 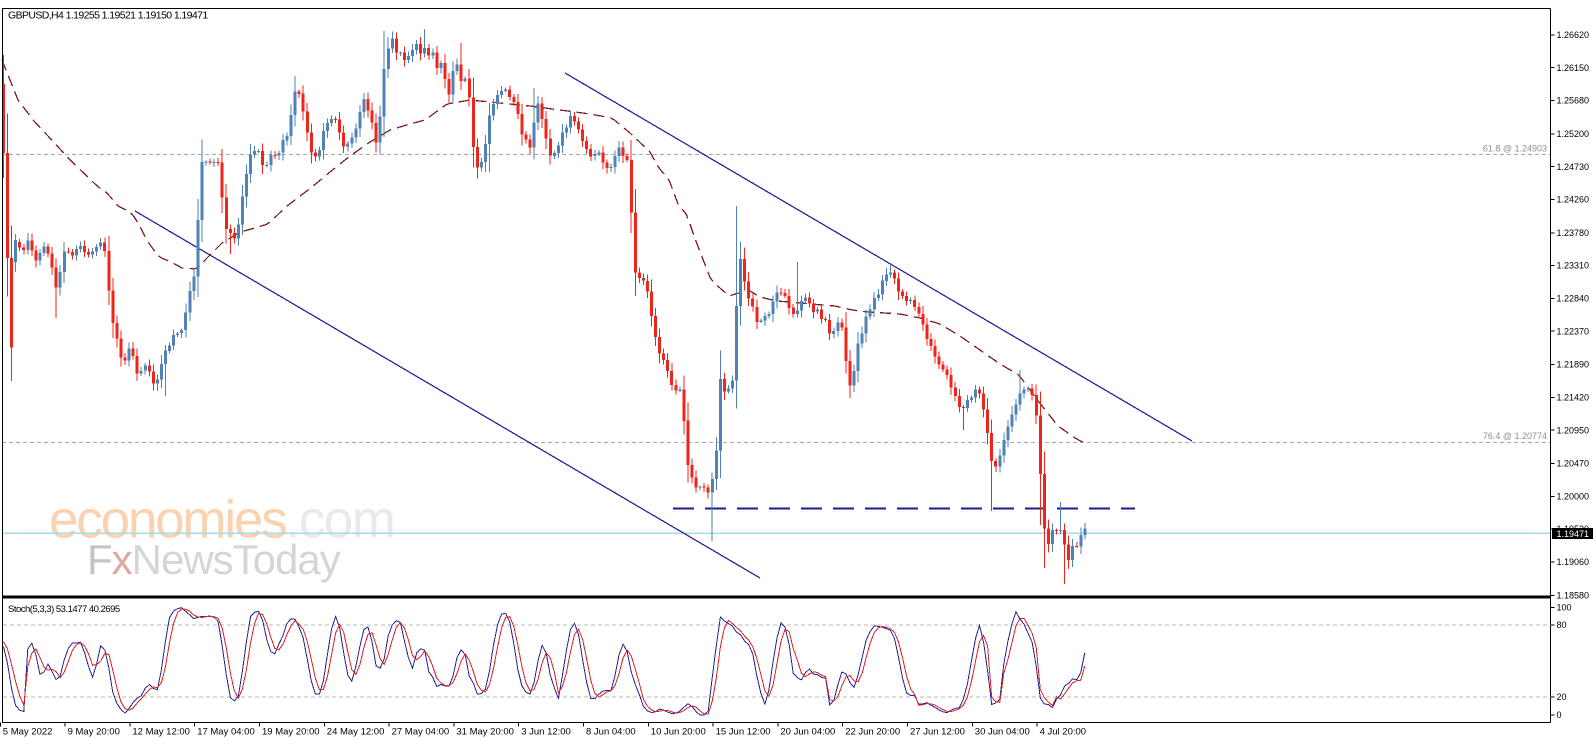 I want to click on svg-text: 3 Jun 12:00, so click(x=546, y=732).